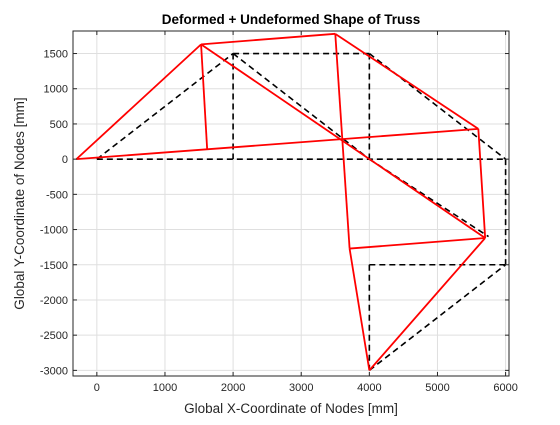 Image resolution: width=560 pixels, height=425 pixels. I want to click on x-tick-label: 4000, so click(369, 388).